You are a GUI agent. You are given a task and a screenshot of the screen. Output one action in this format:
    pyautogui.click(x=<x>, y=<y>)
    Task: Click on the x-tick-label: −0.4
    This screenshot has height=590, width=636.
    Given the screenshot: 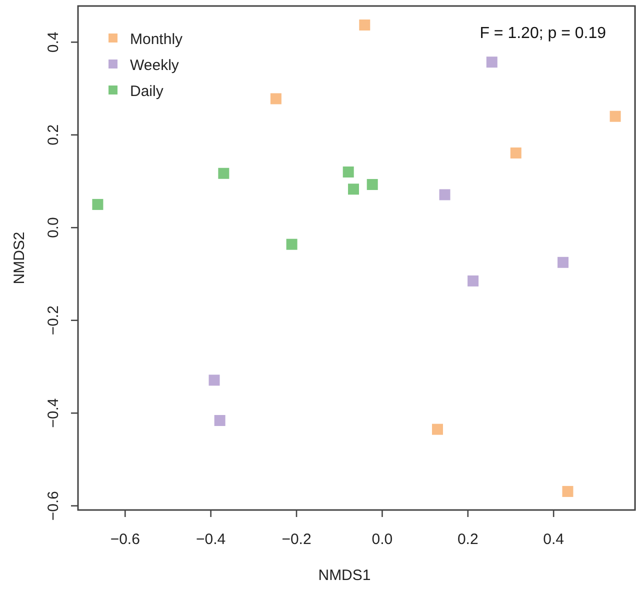 What is the action you would take?
    pyautogui.click(x=211, y=539)
    